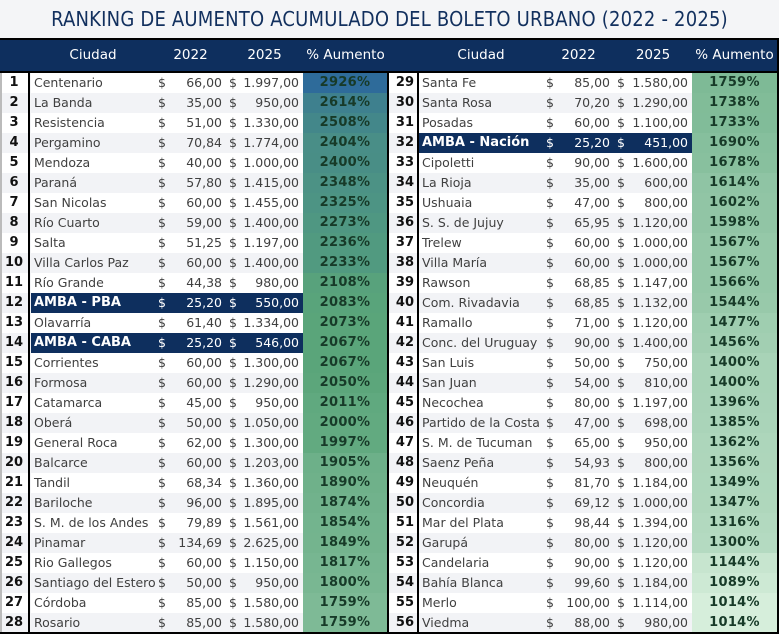  Describe the element at coordinates (660, 402) in the screenshot. I see `fare-2025-value: 1.197,00` at that location.